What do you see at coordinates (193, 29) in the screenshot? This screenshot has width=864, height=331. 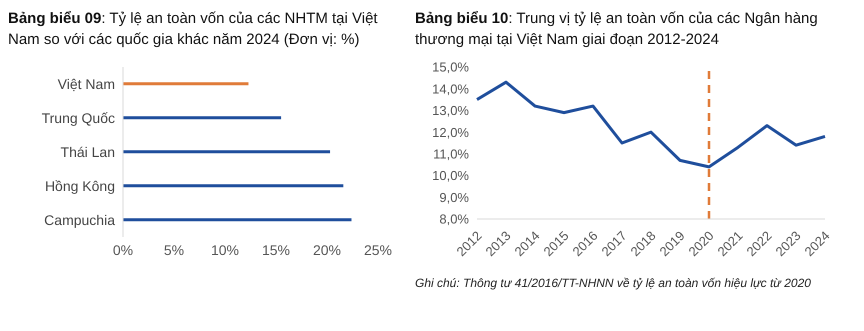 I see `chart-title: Bảng biểu 09: Tỷ lệ an toàn vốn của các NHTM tại Việt Nam so với các quốc gia khác năm 2024 (Đơn vị: %)` at bounding box center [193, 29].